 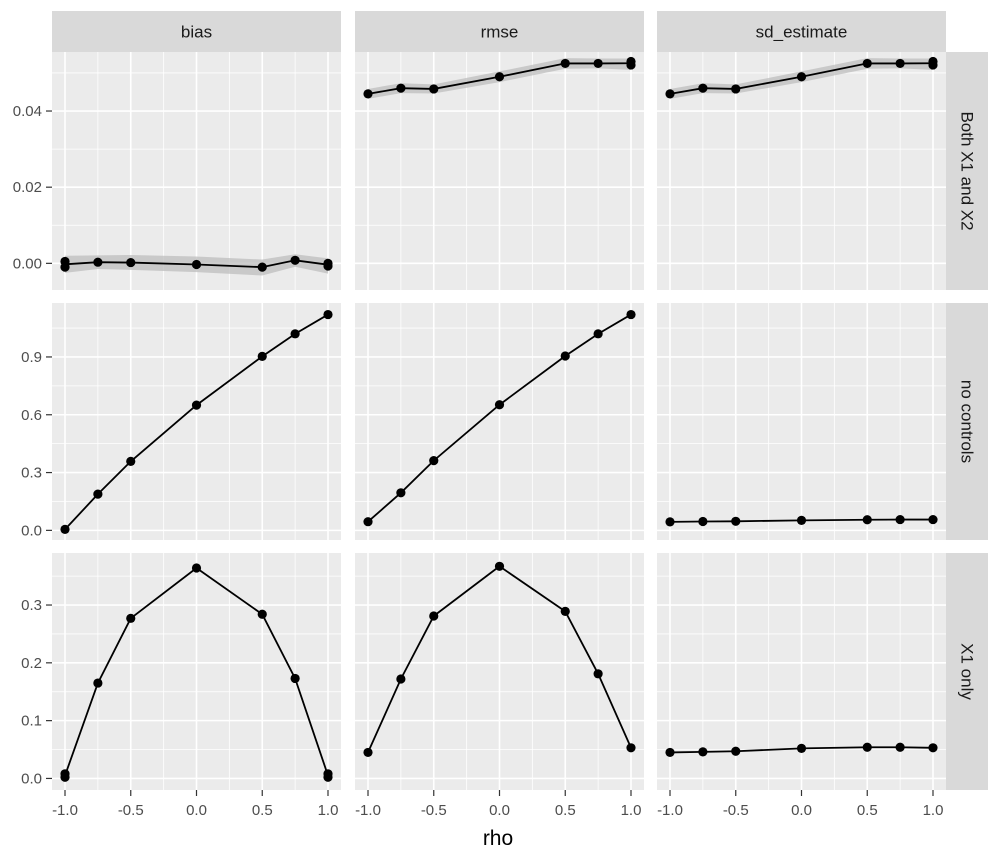 I want to click on y-tick-label: 0.9, so click(x=31, y=357).